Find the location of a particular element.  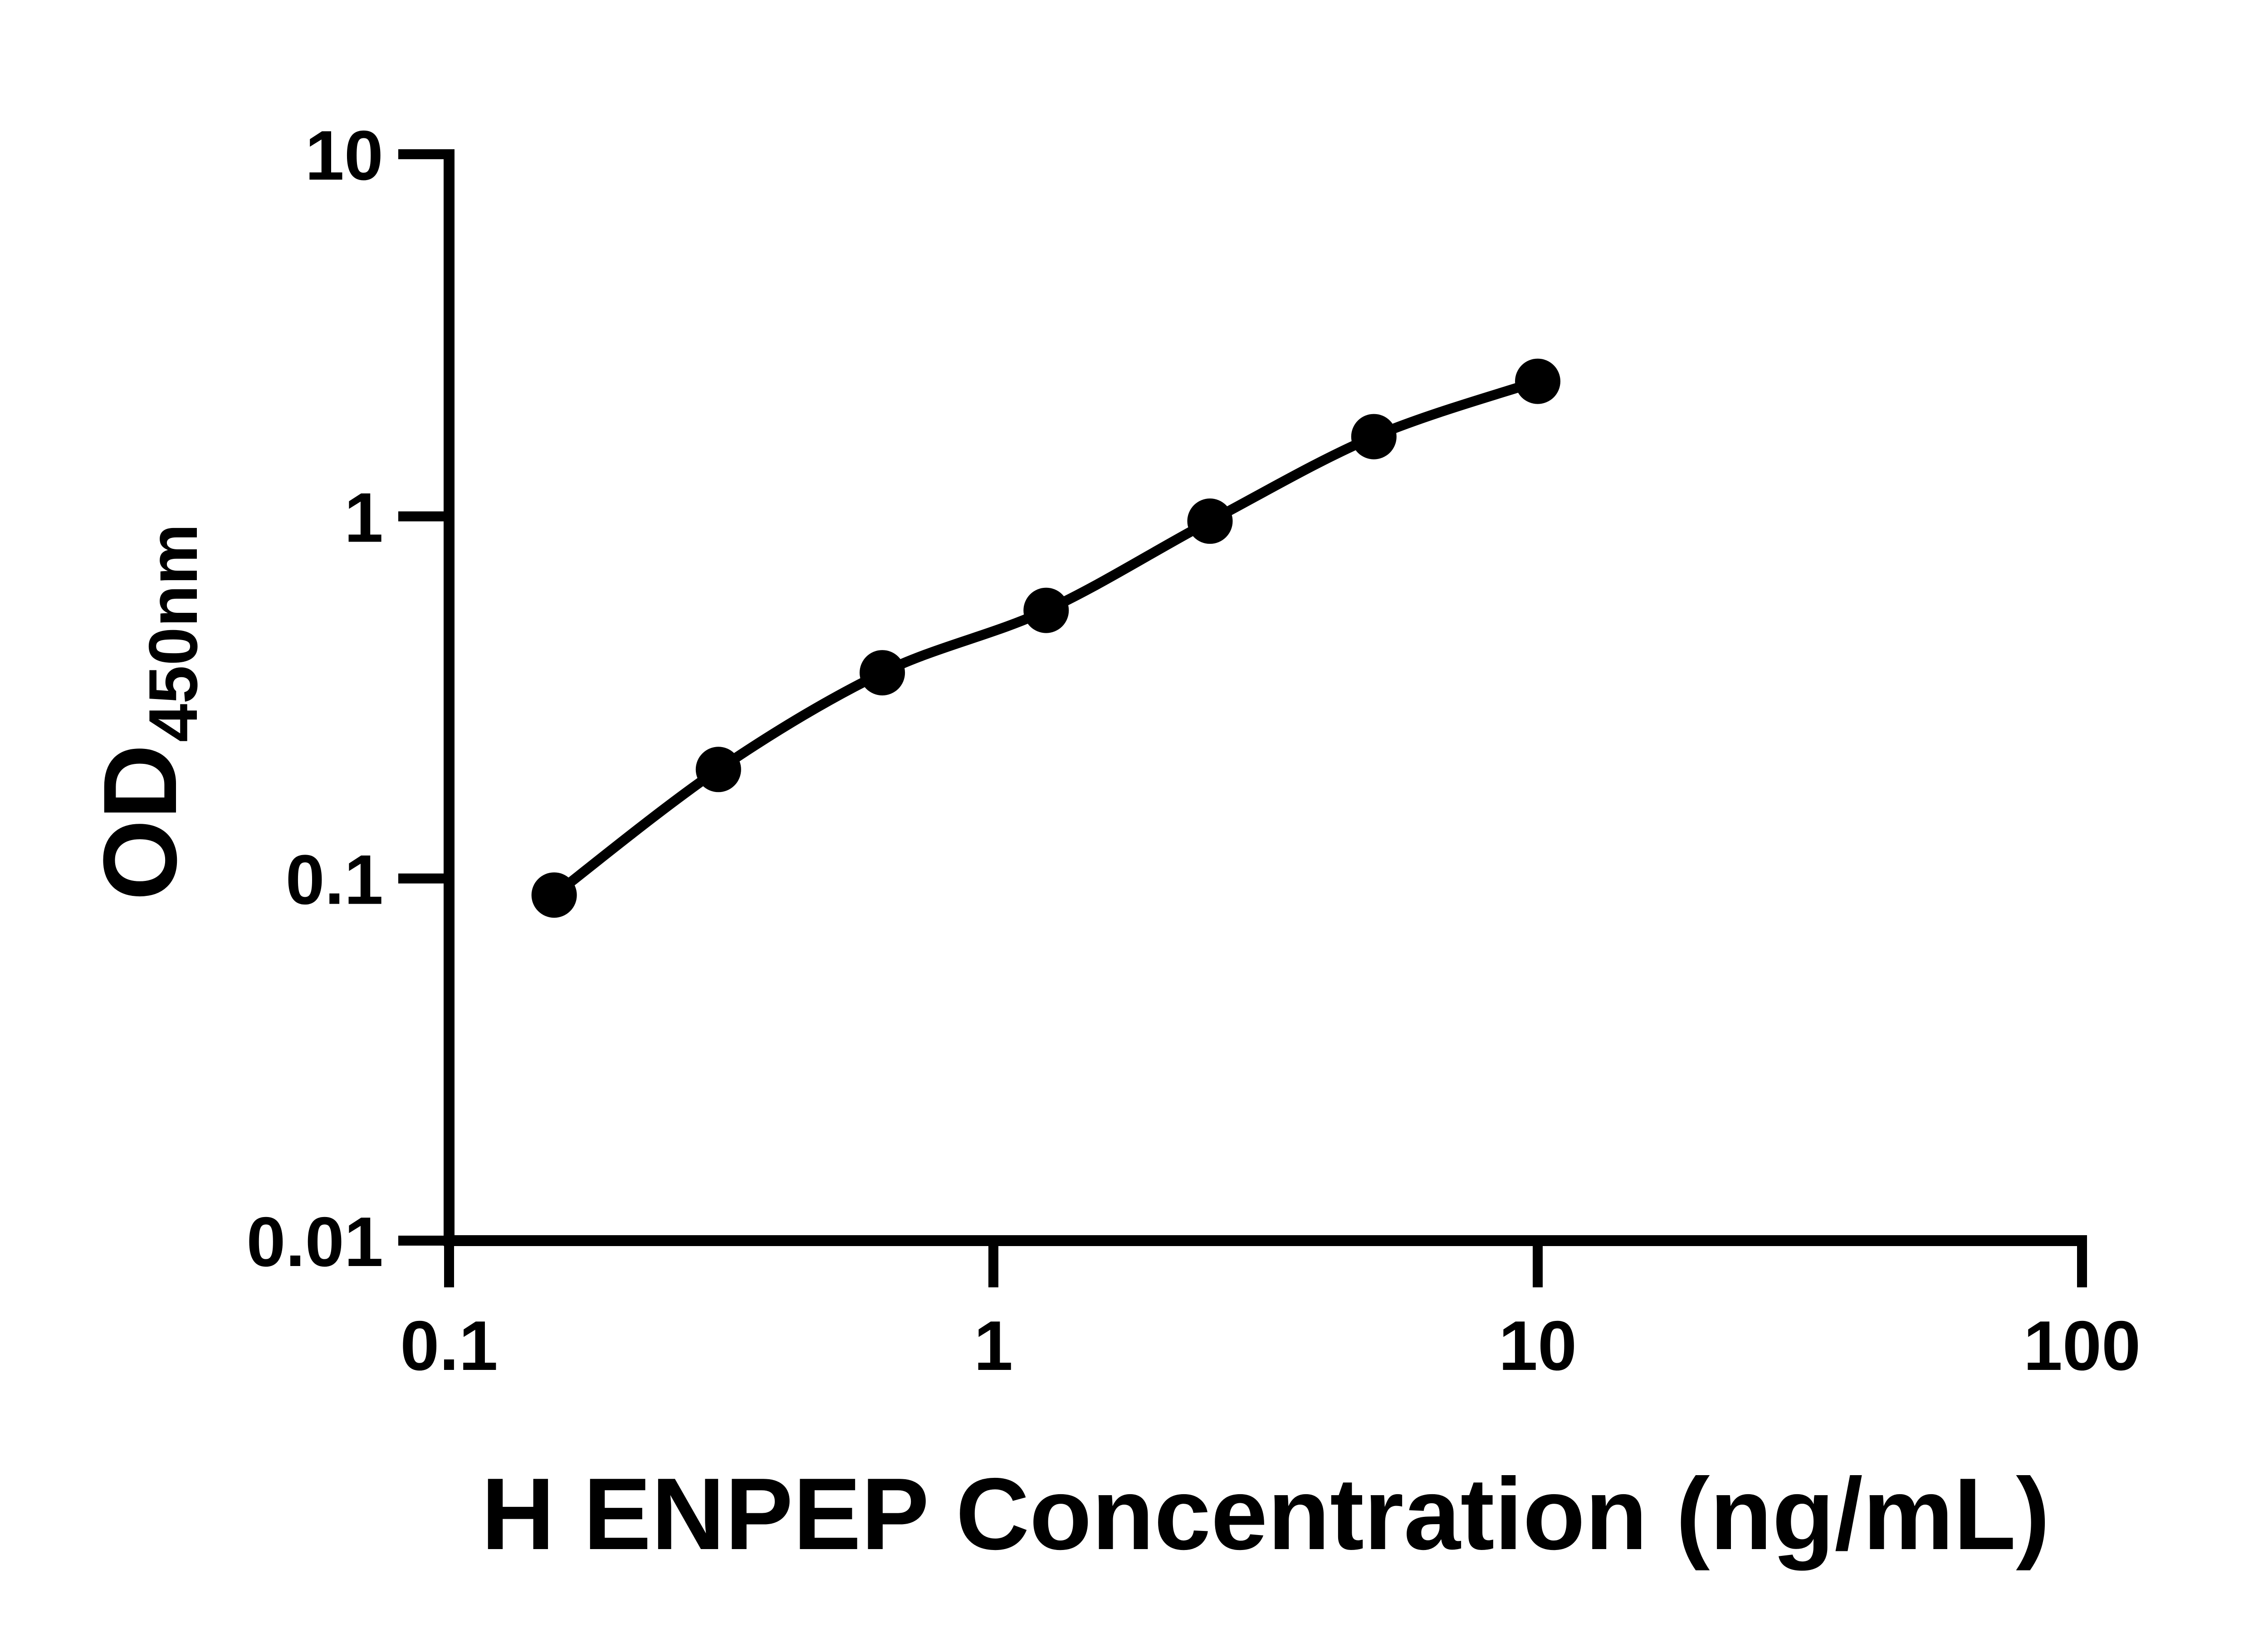

x-axis-title: H ENPEP Concentration (ng/mL) is located at coordinates (1265, 1514).